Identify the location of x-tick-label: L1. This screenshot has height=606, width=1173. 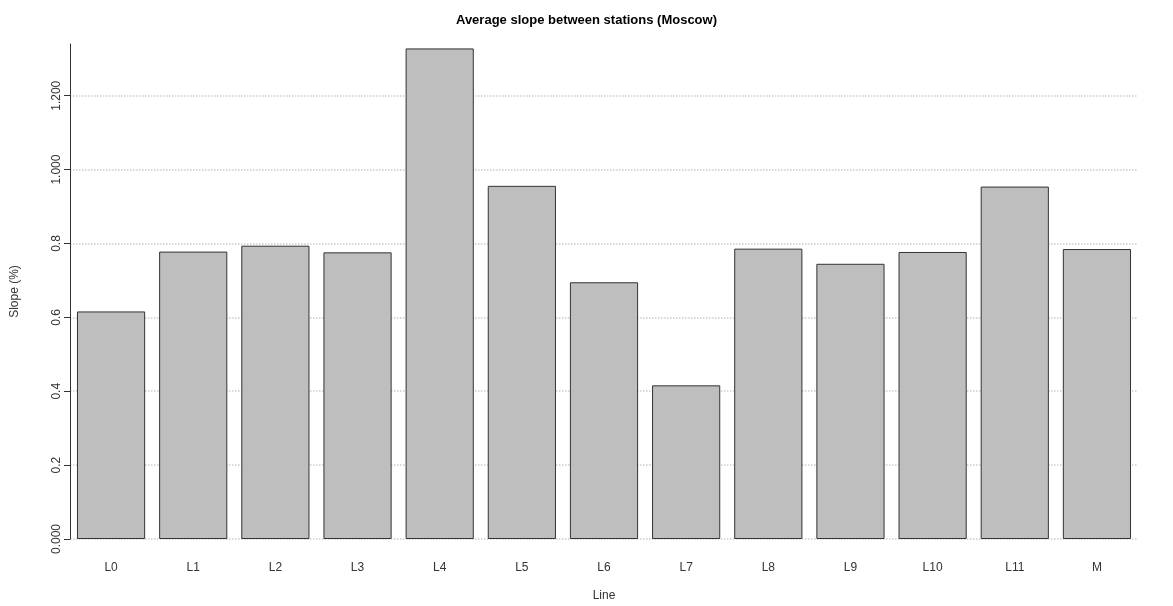
(193, 567).